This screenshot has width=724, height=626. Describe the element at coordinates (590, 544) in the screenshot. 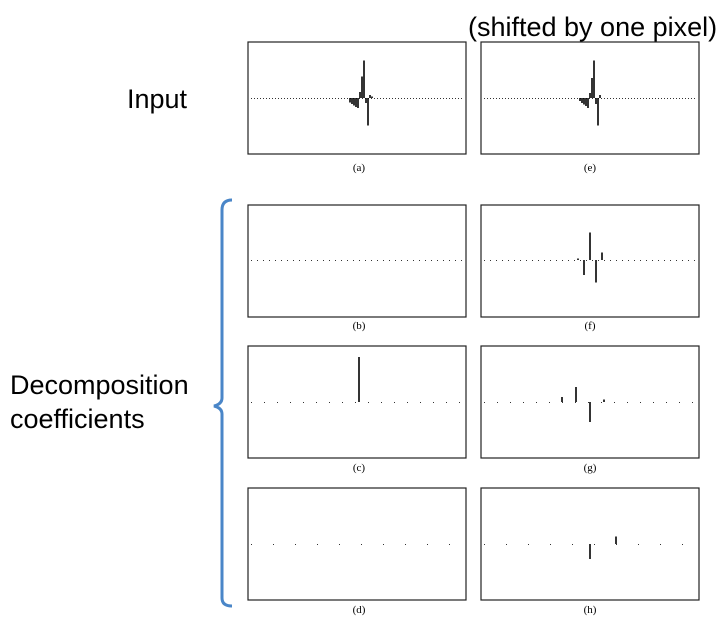

I see `panel-h` at that location.